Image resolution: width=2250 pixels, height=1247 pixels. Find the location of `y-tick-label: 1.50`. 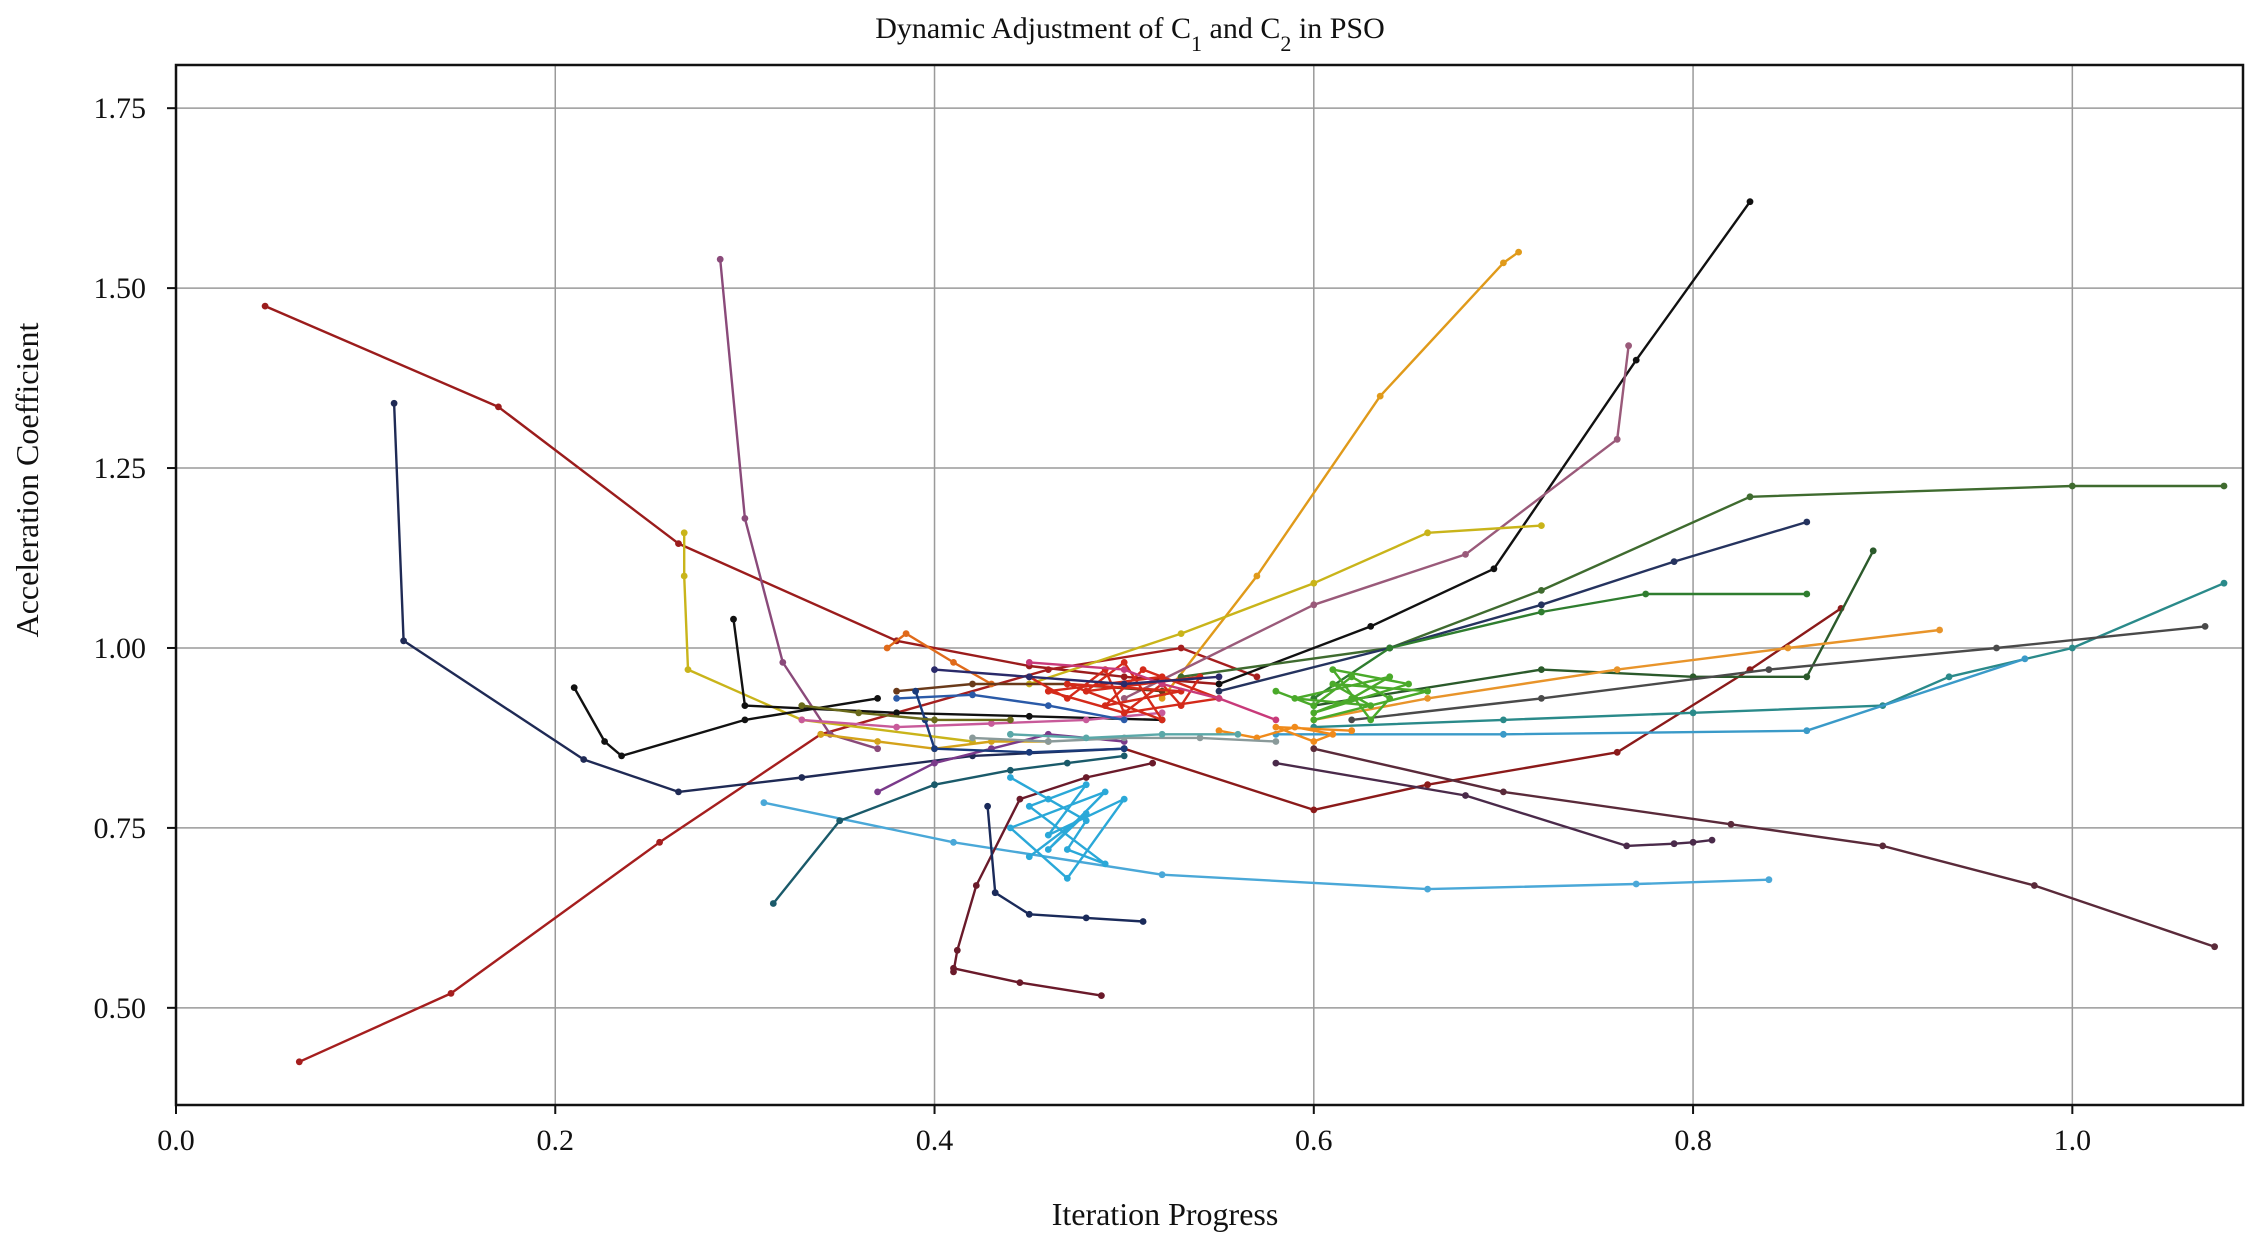

y-tick-label: 1.50 is located at coordinates (120, 288).